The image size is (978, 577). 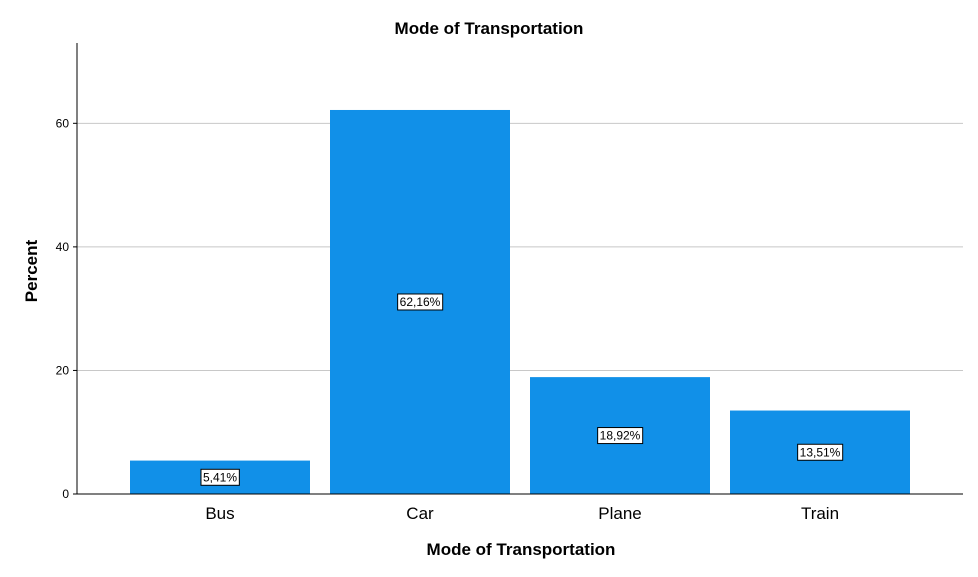 What do you see at coordinates (489, 28) in the screenshot?
I see `chart-title: Mode of Transportation` at bounding box center [489, 28].